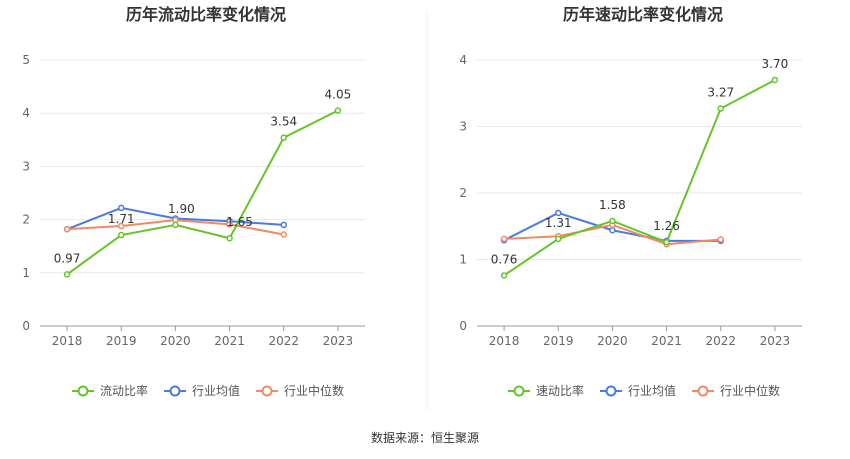 The width and height of the screenshot is (850, 459). I want to click on data-label: 3.70, so click(775, 64).